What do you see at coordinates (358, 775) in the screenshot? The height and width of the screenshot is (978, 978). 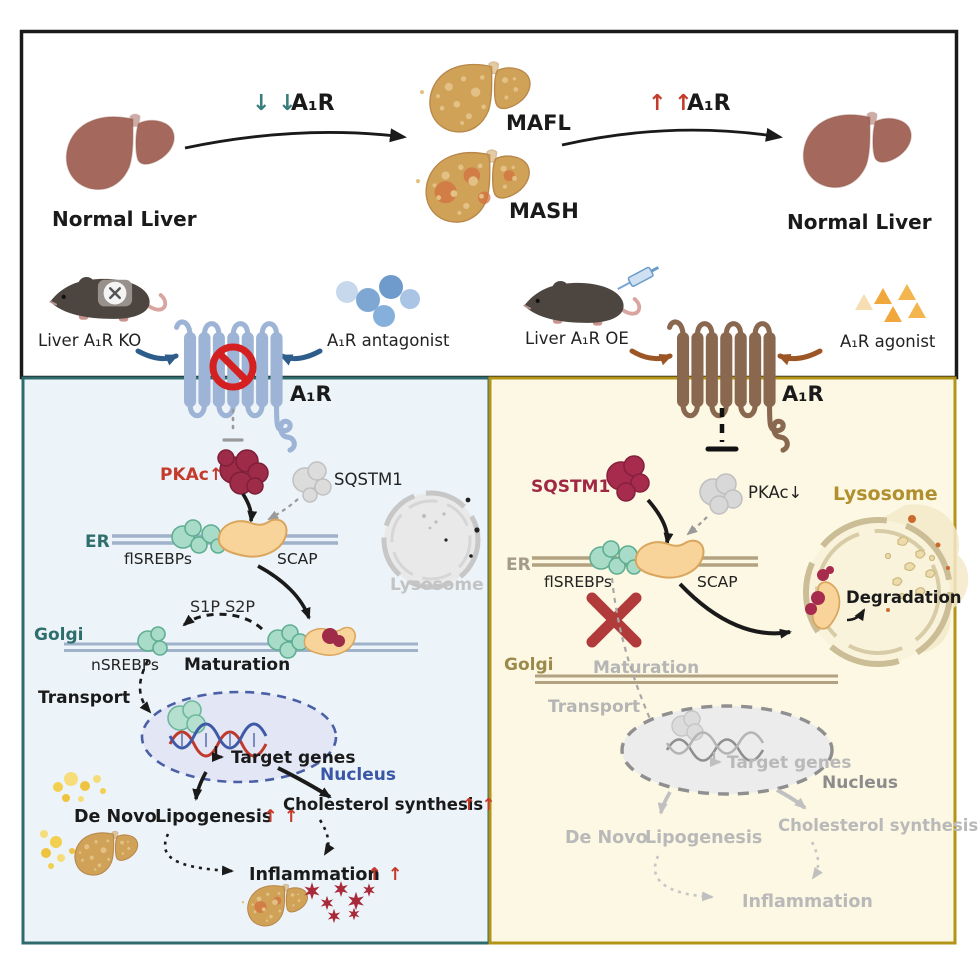 I see `nucleus-left-label: Nucleus` at bounding box center [358, 775].